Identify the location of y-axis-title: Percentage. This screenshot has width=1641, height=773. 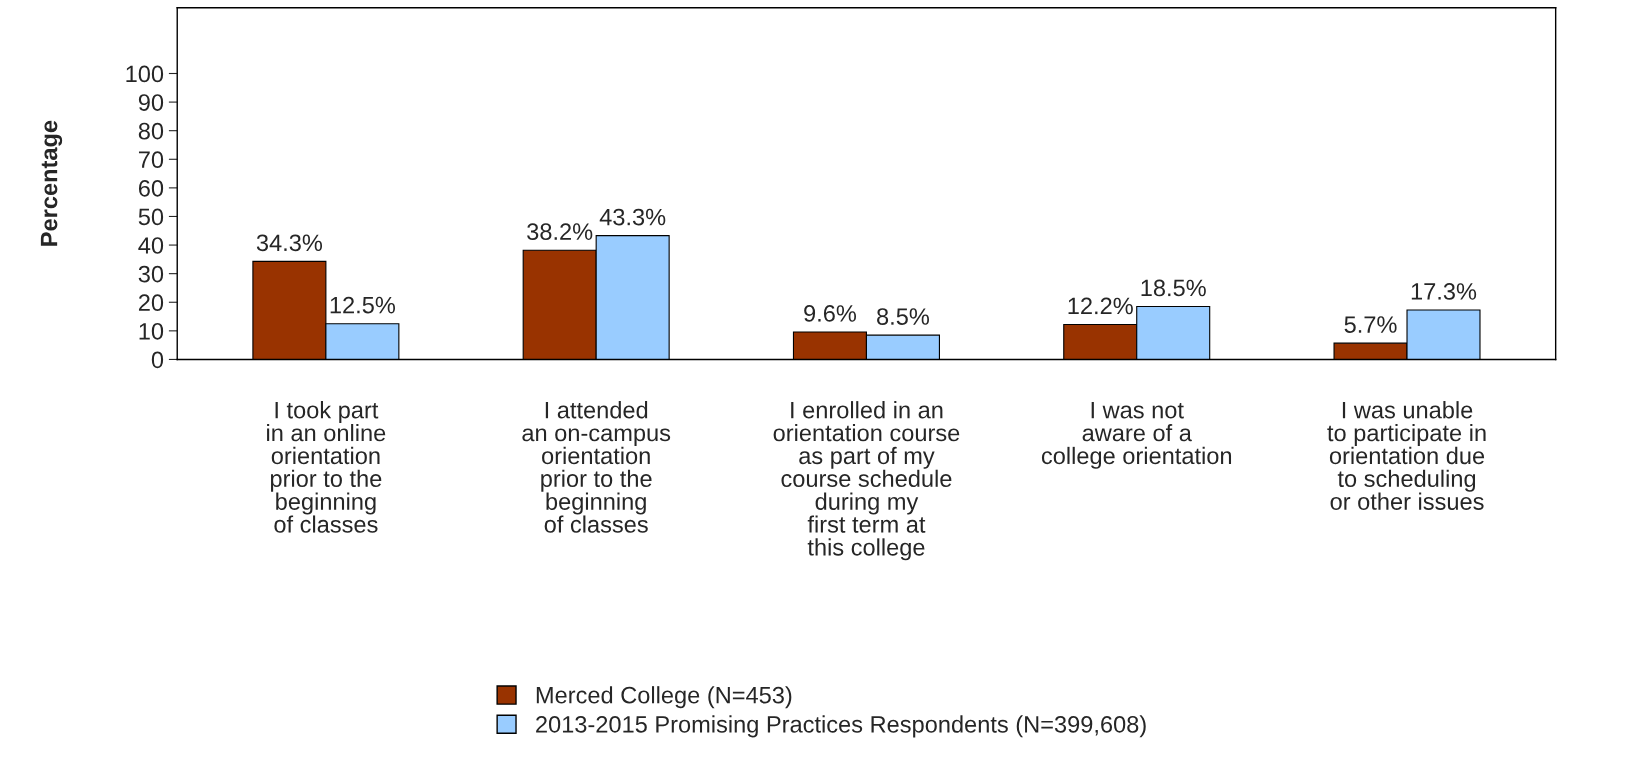
(51, 183).